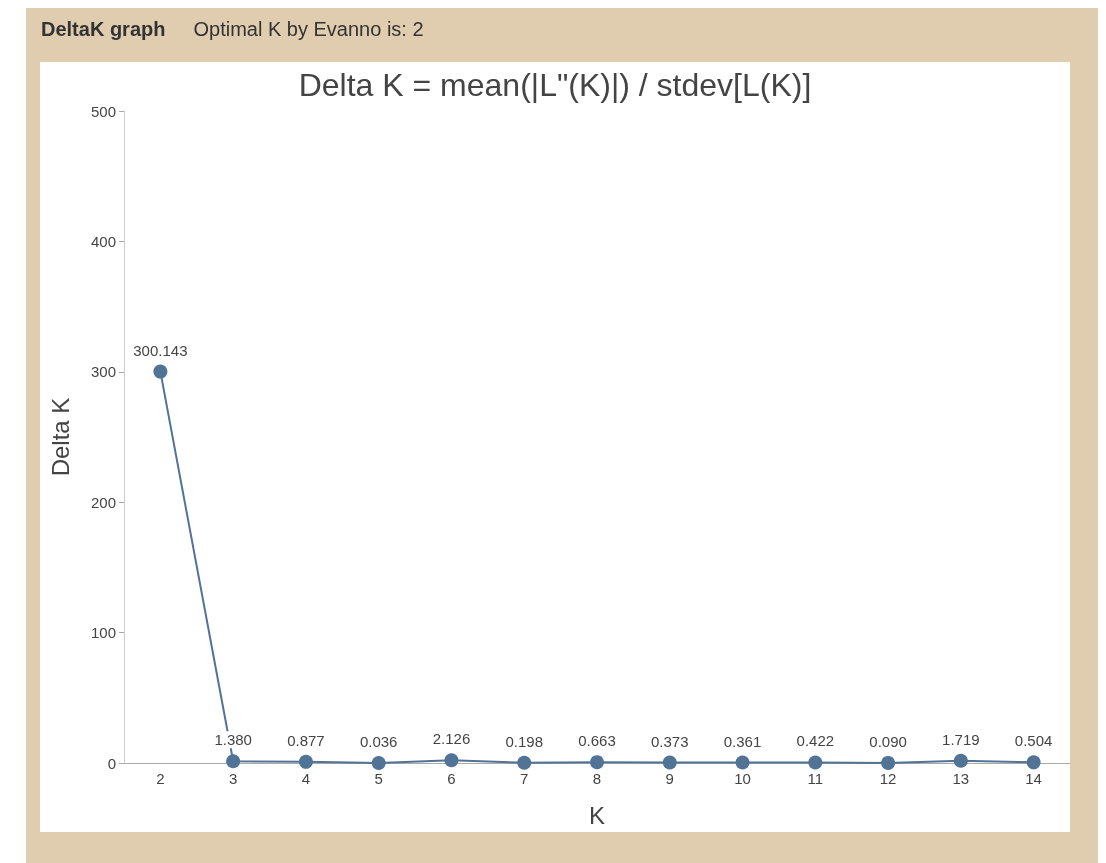 The image size is (1106, 863). I want to click on y-axis-title: Delta K, so click(60, 437).